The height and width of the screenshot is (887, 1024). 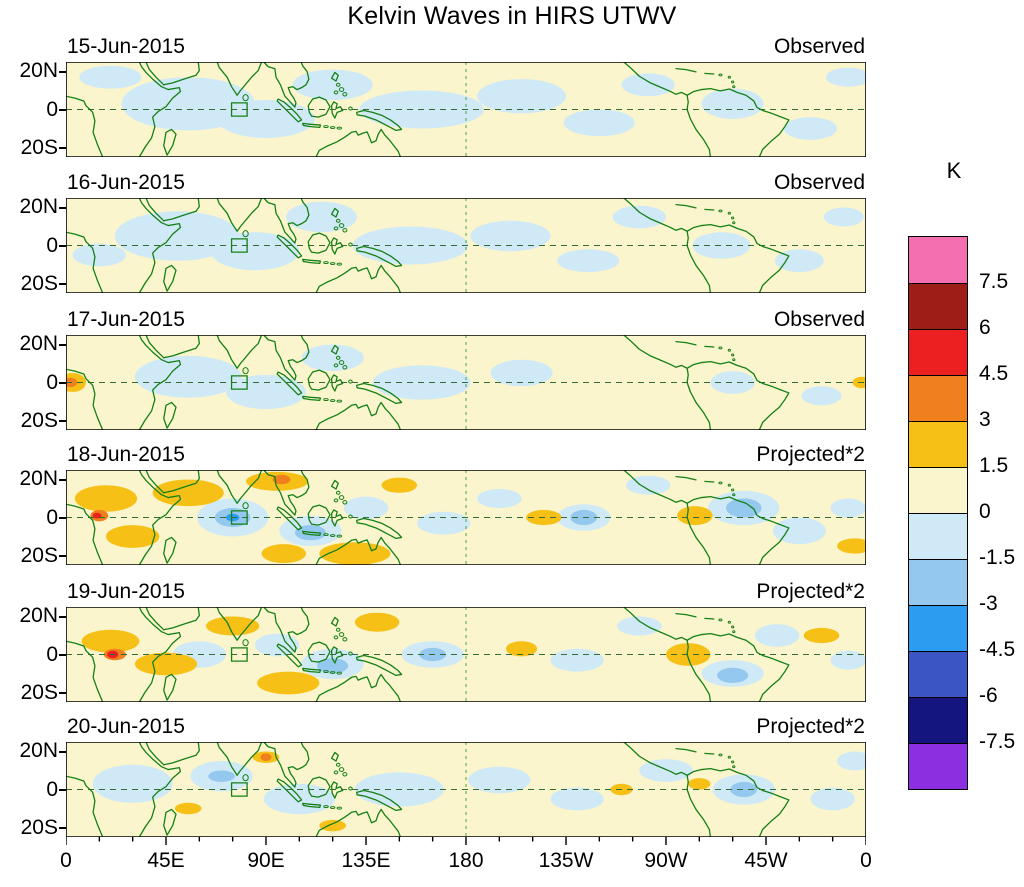 What do you see at coordinates (566, 860) in the screenshot?
I see `x-tick-135w: 135W` at bounding box center [566, 860].